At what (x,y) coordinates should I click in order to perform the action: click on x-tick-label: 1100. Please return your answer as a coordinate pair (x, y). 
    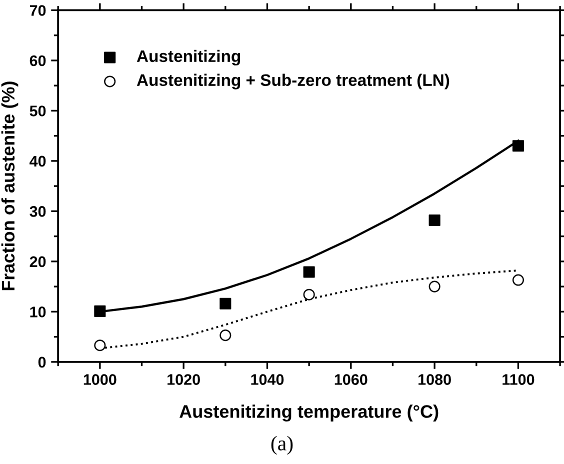
    Looking at the image, I should click on (518, 379).